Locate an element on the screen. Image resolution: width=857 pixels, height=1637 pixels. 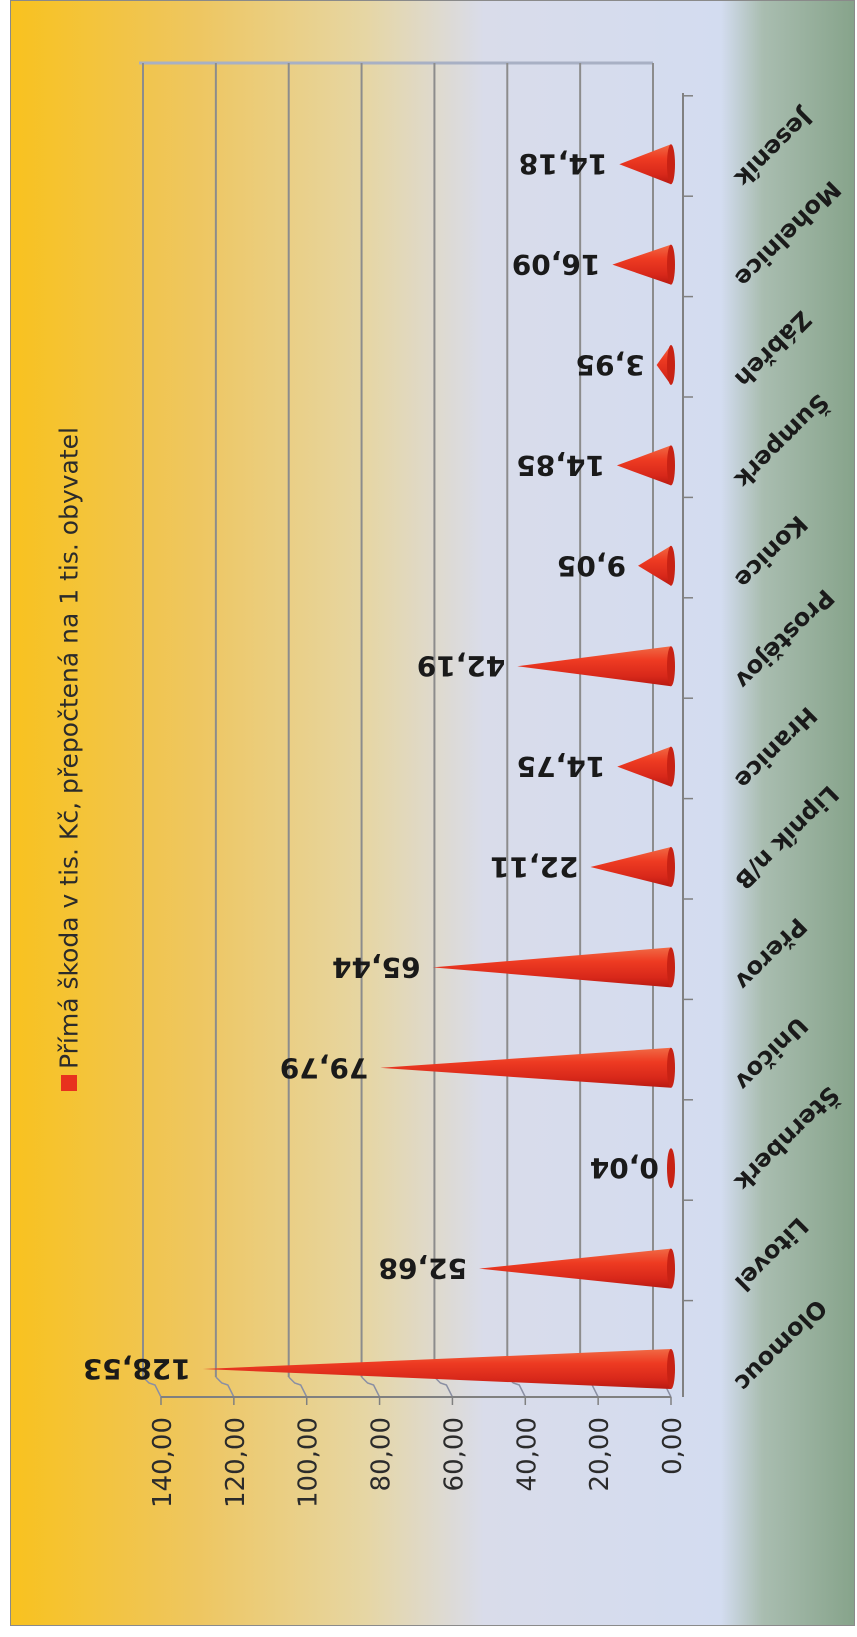
value-tick-label: 120,00 is located at coordinates (236, 1462).